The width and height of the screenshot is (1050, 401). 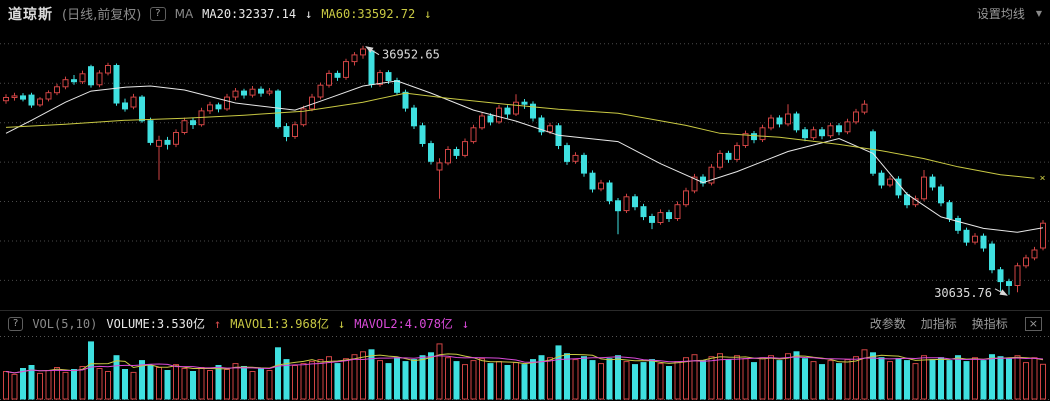 I want to click on ma-indicator-label: MA, so click(x=184, y=13).